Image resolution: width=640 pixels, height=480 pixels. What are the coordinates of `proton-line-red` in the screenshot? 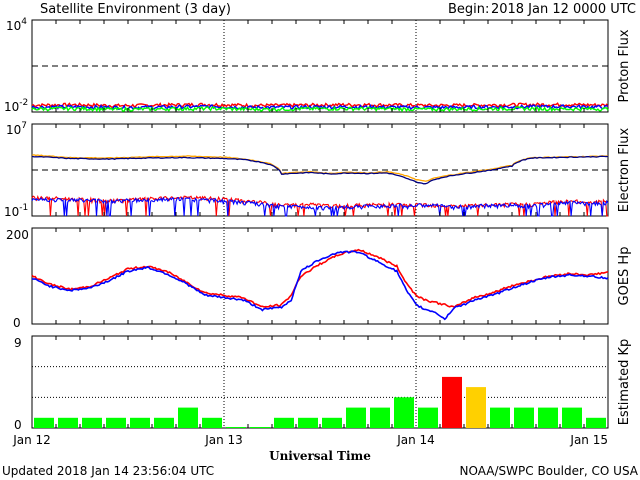 It's located at (320, 105).